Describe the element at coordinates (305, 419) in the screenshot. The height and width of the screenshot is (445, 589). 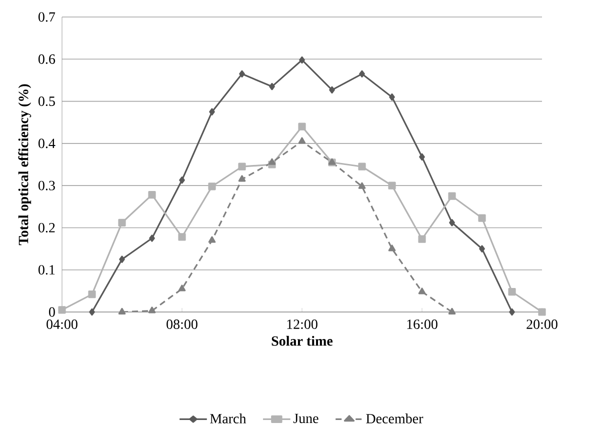
I see `legend-label: June` at that location.